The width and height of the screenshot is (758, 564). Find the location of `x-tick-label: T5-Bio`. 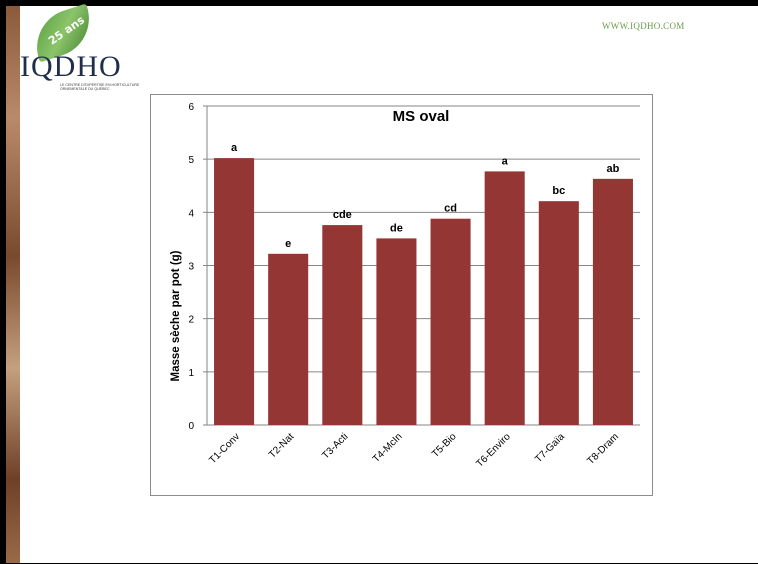

x-tick-label: T5-Bio is located at coordinates (444, 445).